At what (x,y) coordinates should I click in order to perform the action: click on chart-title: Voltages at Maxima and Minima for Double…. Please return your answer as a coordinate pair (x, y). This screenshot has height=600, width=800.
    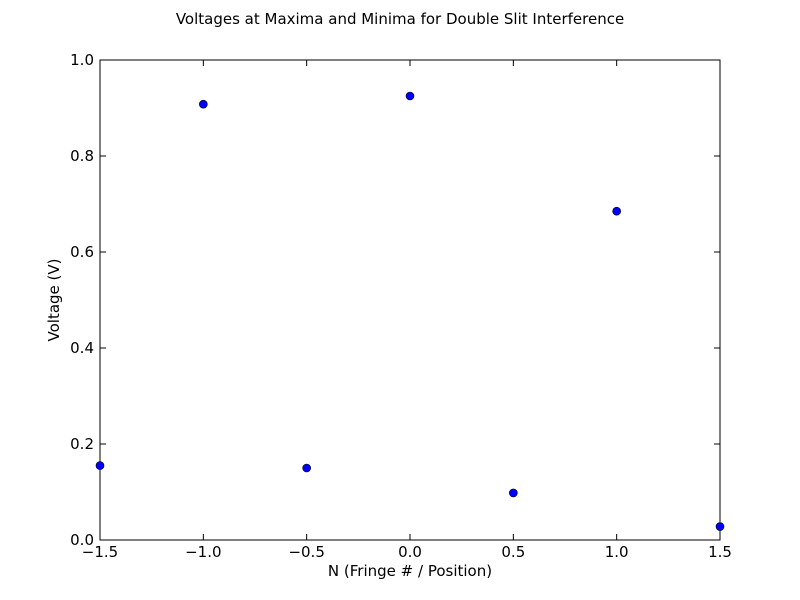
    Looking at the image, I should click on (400, 19).